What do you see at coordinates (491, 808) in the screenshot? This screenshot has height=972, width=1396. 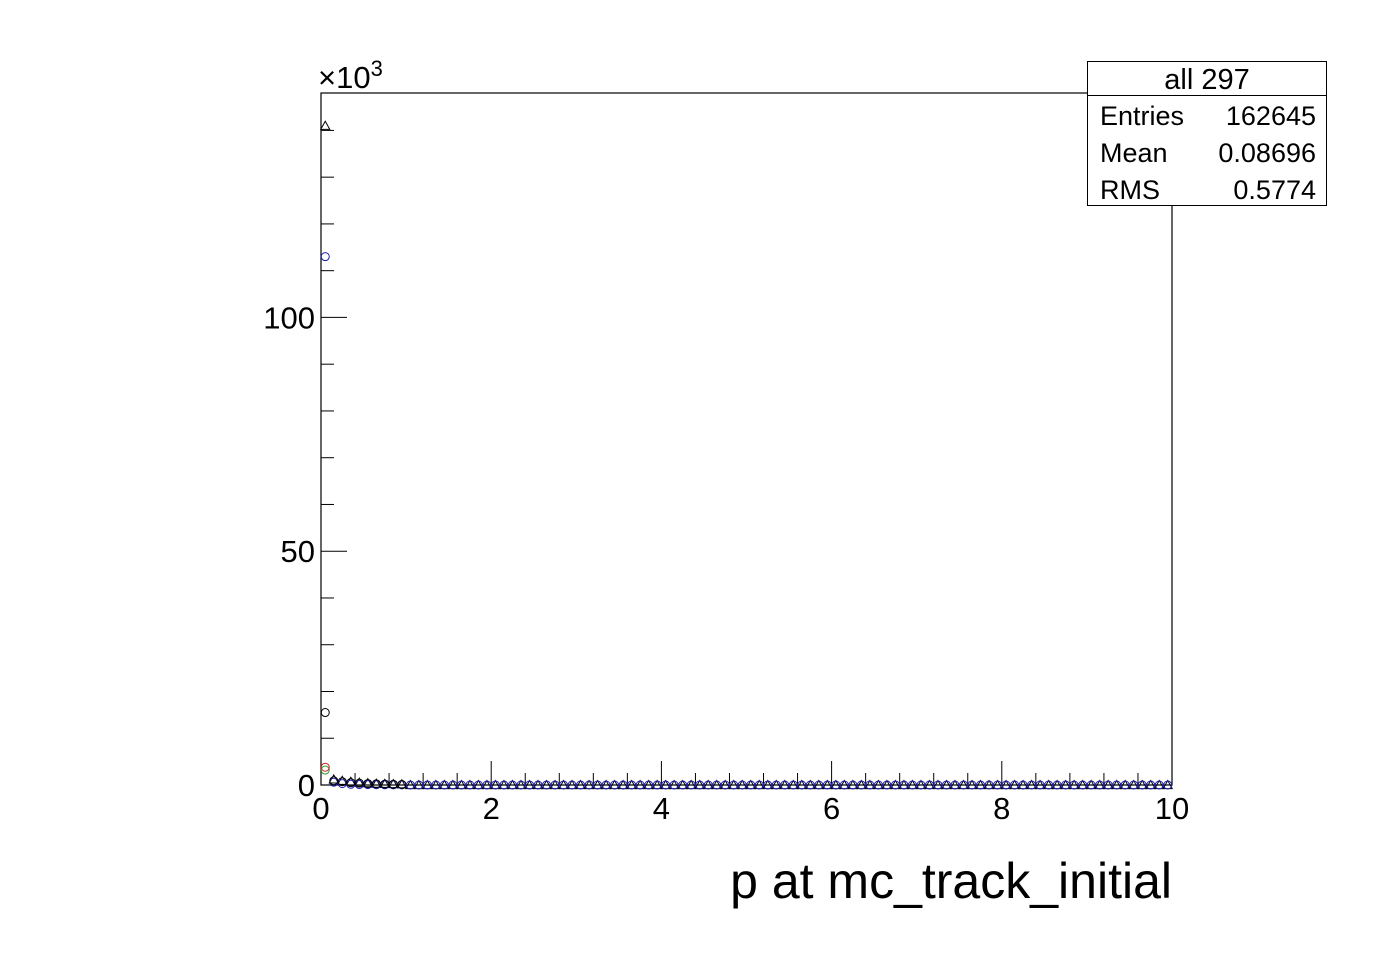 I see `x-tick-label: 2` at bounding box center [491, 808].